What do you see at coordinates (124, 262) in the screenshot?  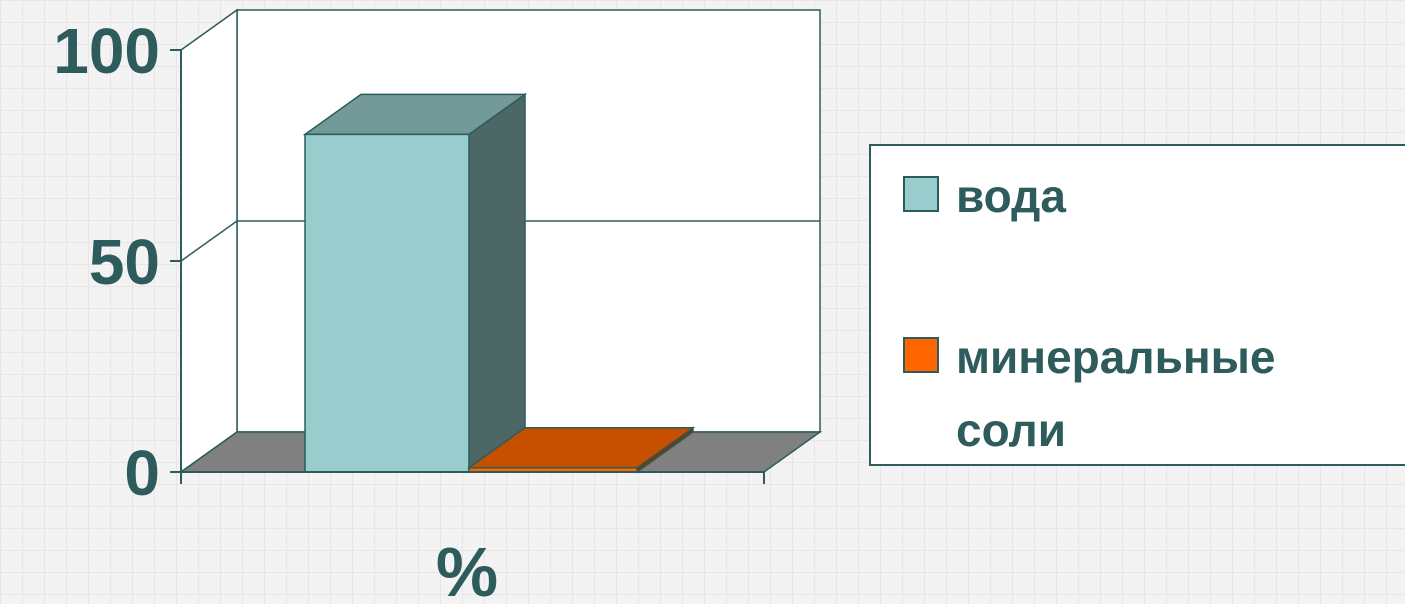 I see `y-tick-label: 50` at bounding box center [124, 262].